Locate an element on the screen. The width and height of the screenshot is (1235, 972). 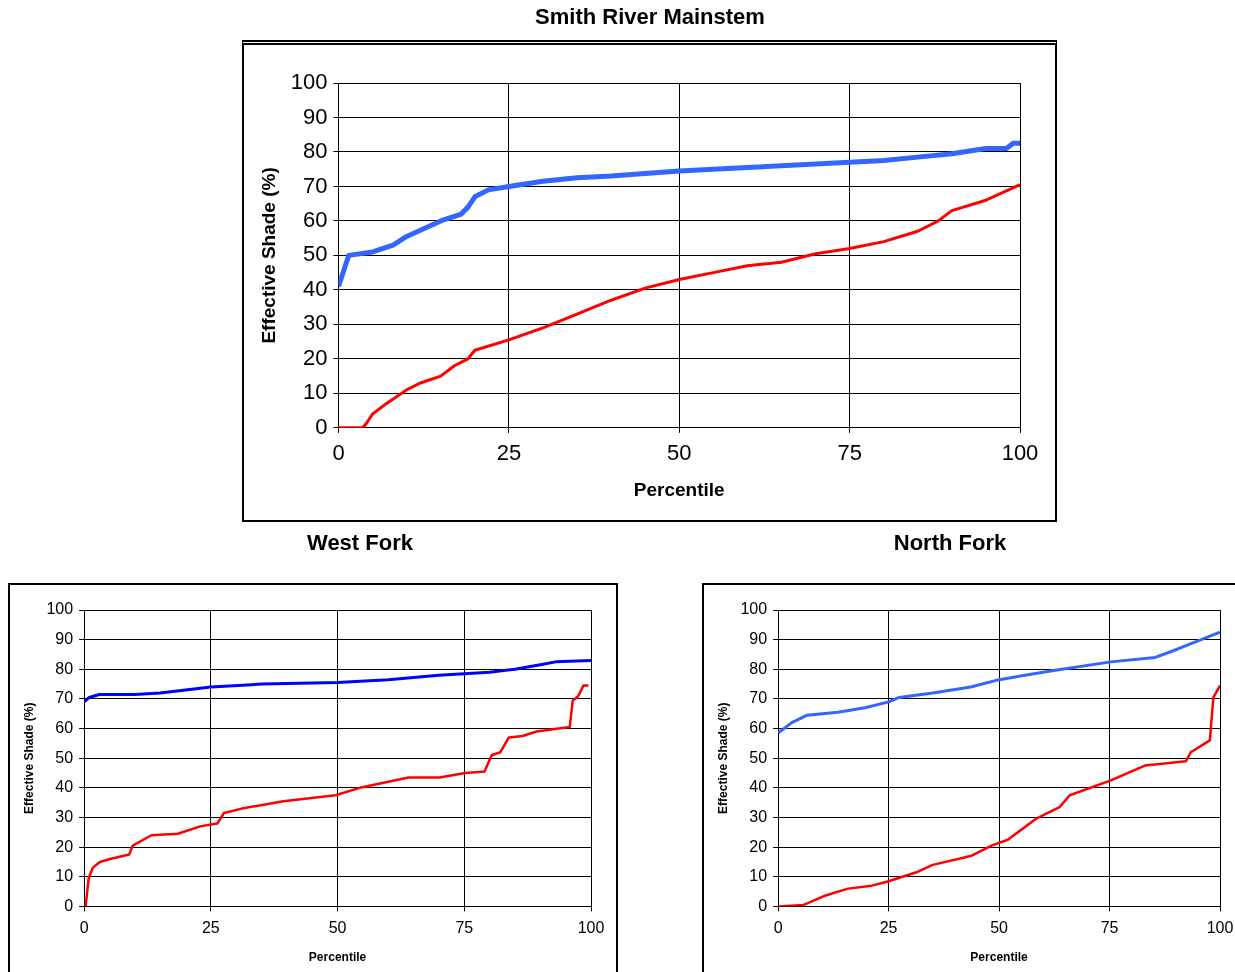
chart-title: Smith River Mainstem is located at coordinates (650, 17).